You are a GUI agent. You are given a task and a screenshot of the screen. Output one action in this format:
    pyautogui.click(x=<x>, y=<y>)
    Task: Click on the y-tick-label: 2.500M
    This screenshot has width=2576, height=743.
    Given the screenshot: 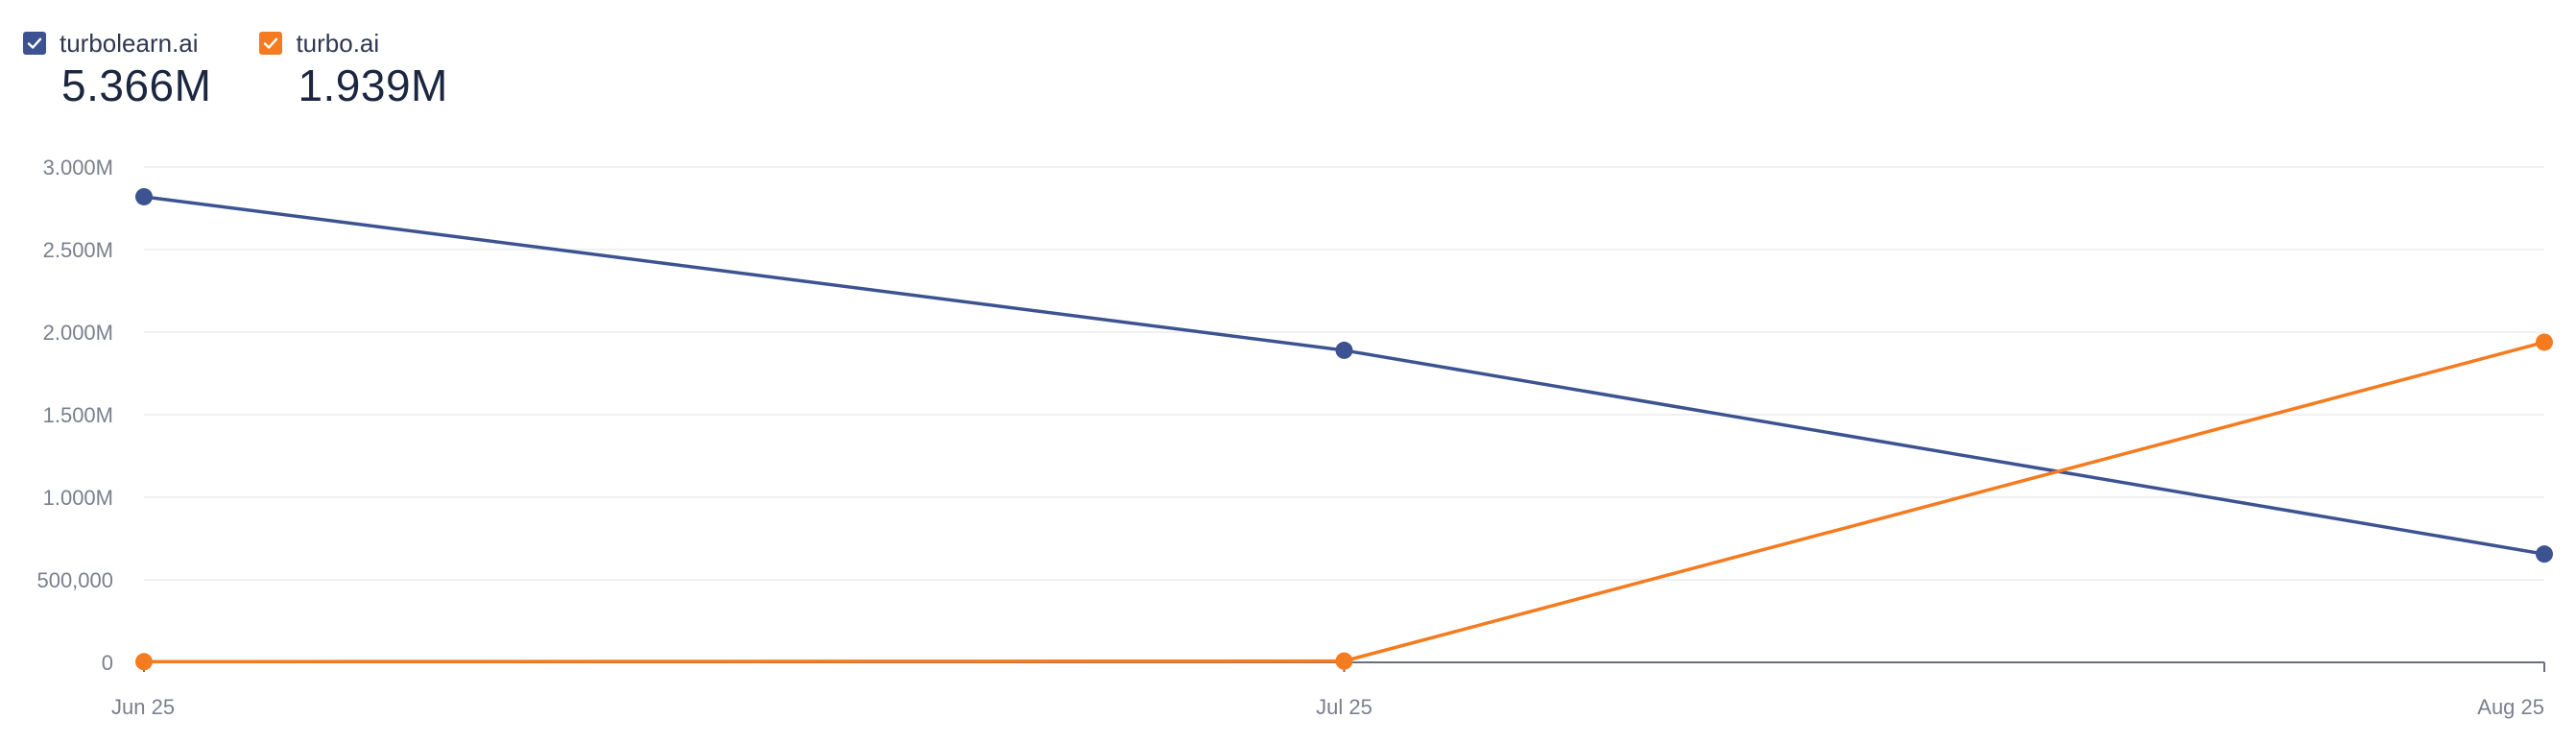 What is the action you would take?
    pyautogui.click(x=78, y=250)
    